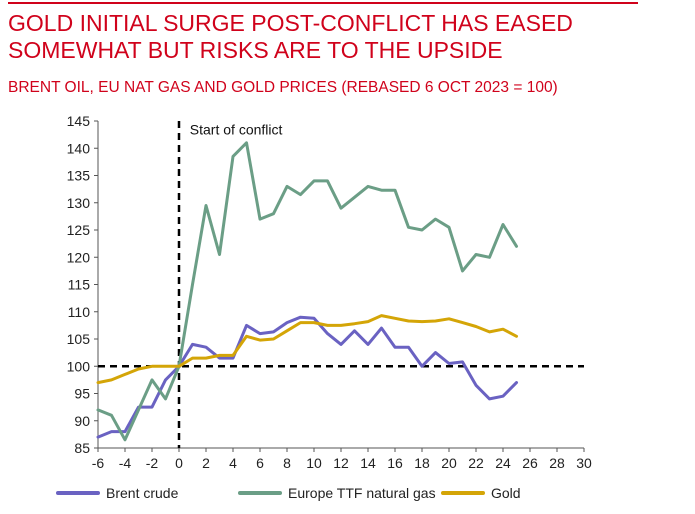 The image size is (695, 514). Describe the element at coordinates (79, 366) in the screenshot. I see `y-tick-label: 100` at that location.